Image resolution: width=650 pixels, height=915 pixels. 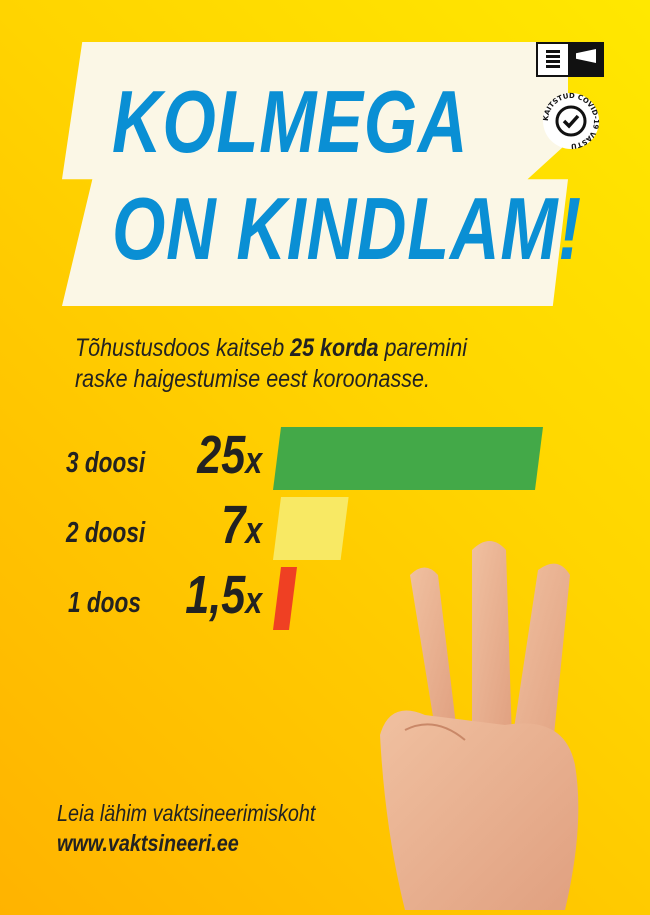 I want to click on bar-3-dose, so click(x=408, y=458).